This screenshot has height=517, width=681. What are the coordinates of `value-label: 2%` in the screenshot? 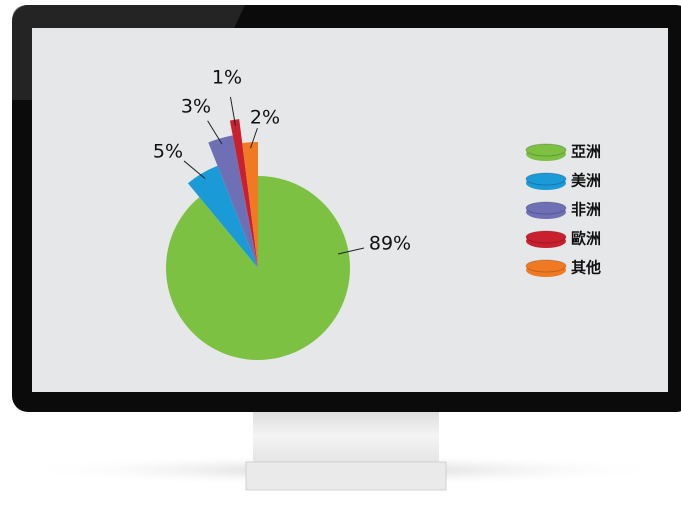 It's located at (265, 118).